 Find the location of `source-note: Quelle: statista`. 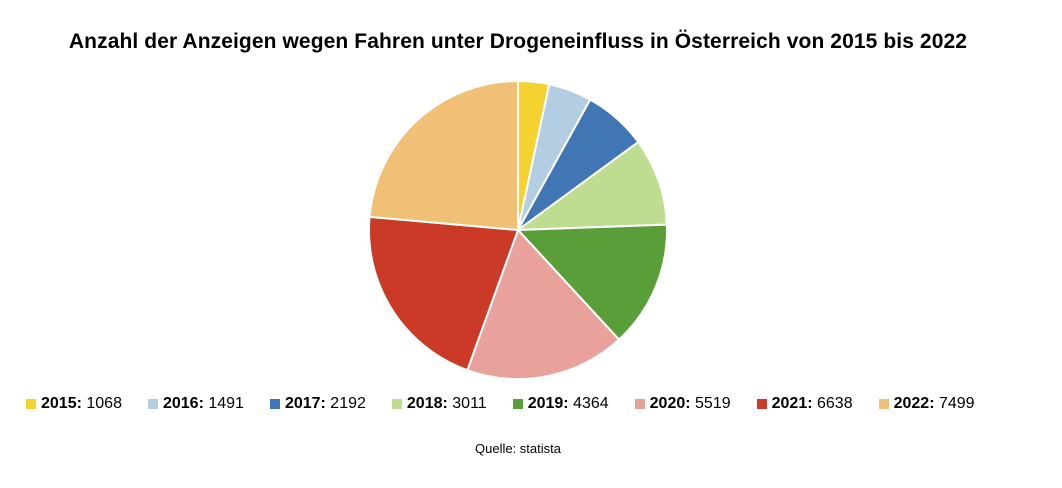

source-note: Quelle: statista is located at coordinates (518, 448).